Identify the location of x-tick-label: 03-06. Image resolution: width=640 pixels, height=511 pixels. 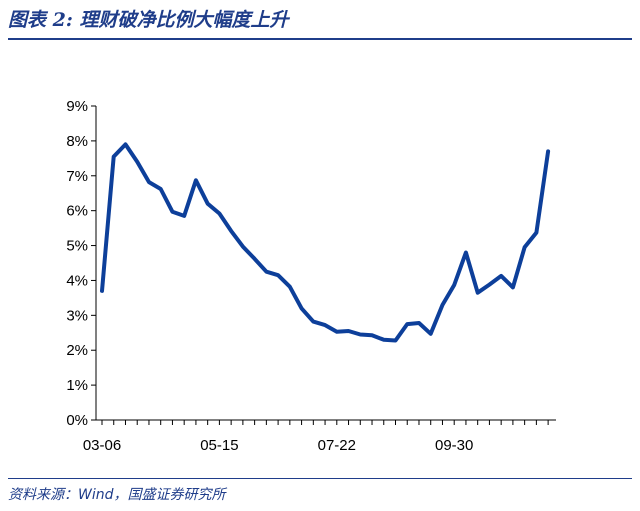
(102, 445).